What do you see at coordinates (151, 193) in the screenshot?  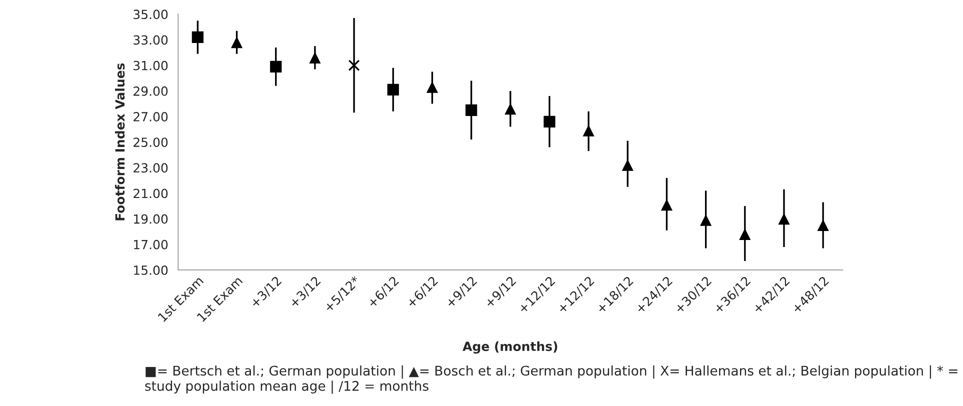 I see `y-tick-label: 21.00` at bounding box center [151, 193].